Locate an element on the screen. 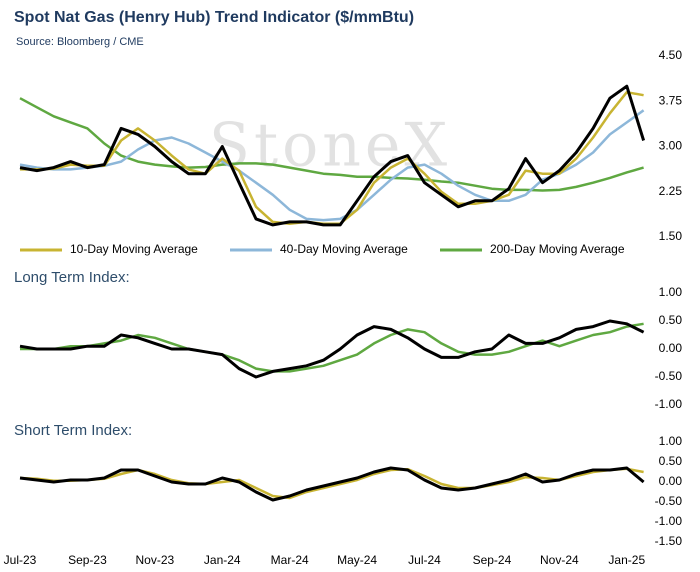  panel-title: Long Term Index: is located at coordinates (72, 277).